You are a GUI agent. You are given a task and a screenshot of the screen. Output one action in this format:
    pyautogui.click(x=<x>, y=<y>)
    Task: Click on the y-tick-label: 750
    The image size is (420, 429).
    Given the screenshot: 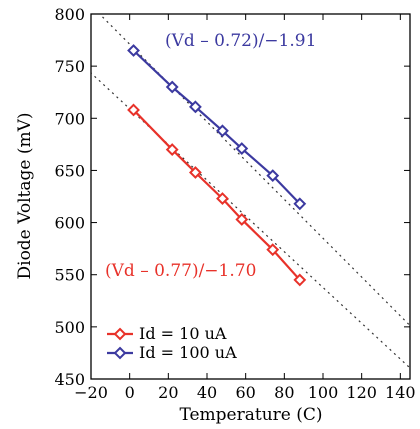 What is the action you would take?
    pyautogui.click(x=69, y=66)
    